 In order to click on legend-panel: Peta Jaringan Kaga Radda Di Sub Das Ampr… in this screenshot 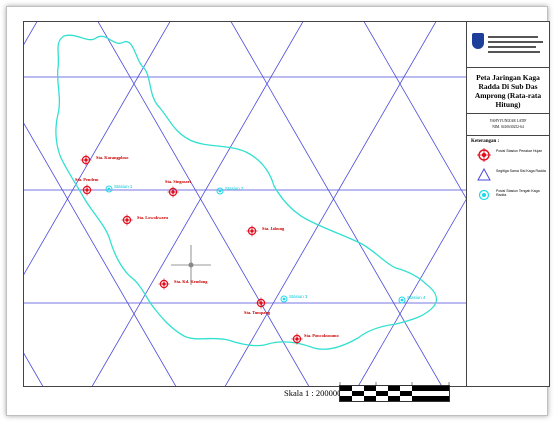, I will do `click(508, 204)`.